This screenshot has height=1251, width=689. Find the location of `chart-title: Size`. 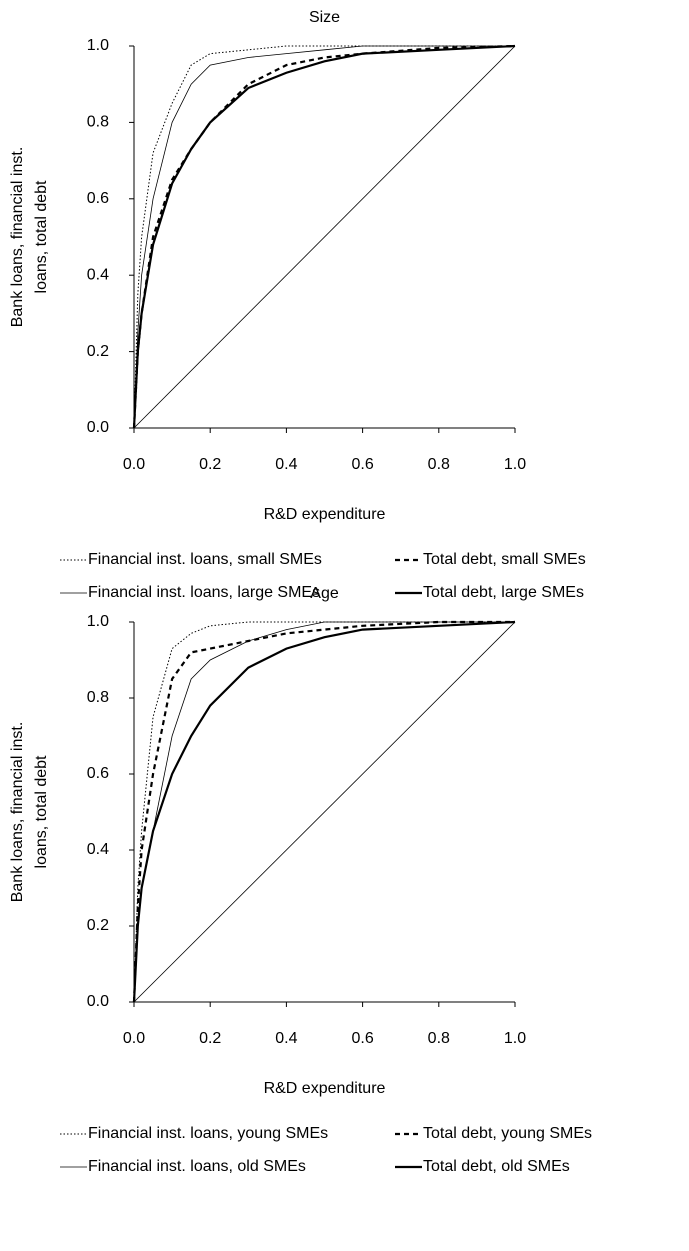

chart-title: Size is located at coordinates (324, 17).